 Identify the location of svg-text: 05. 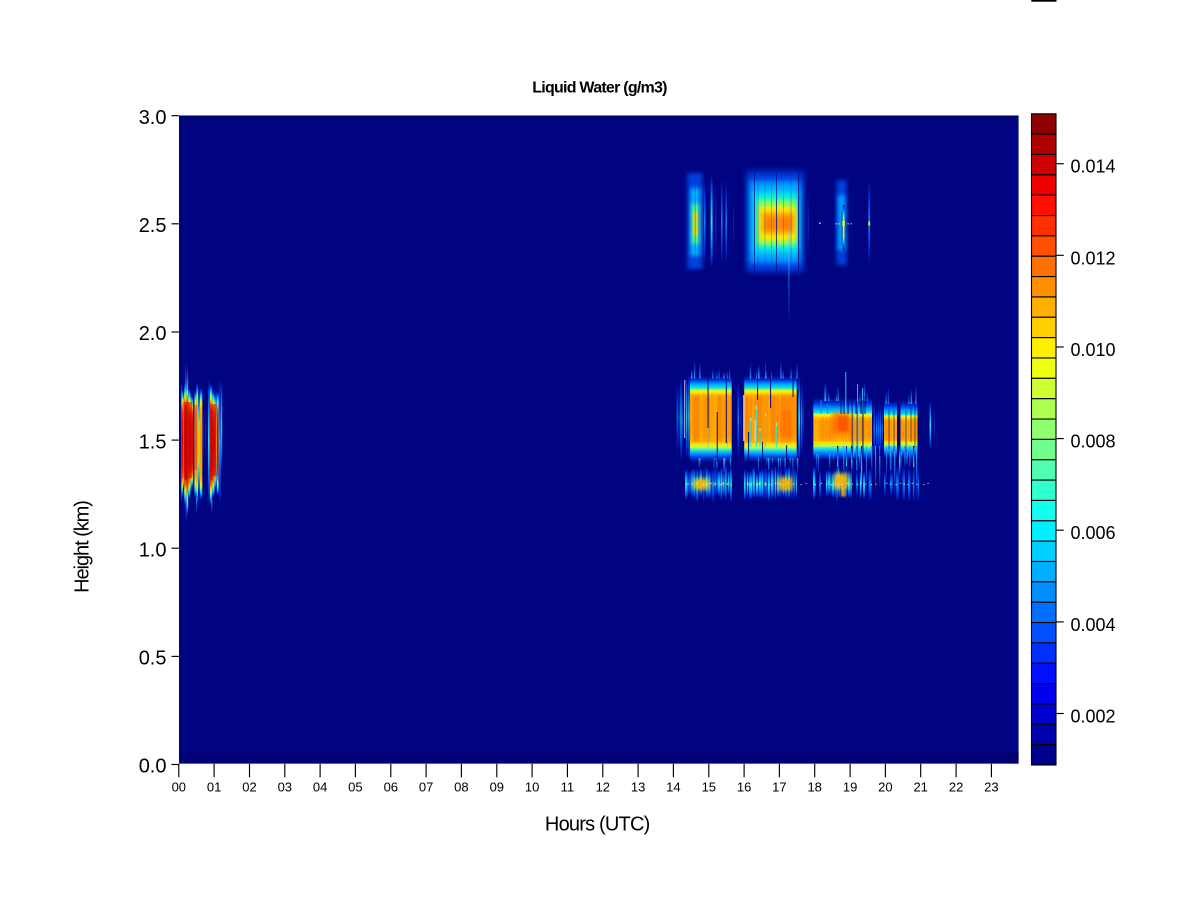
(355, 787).